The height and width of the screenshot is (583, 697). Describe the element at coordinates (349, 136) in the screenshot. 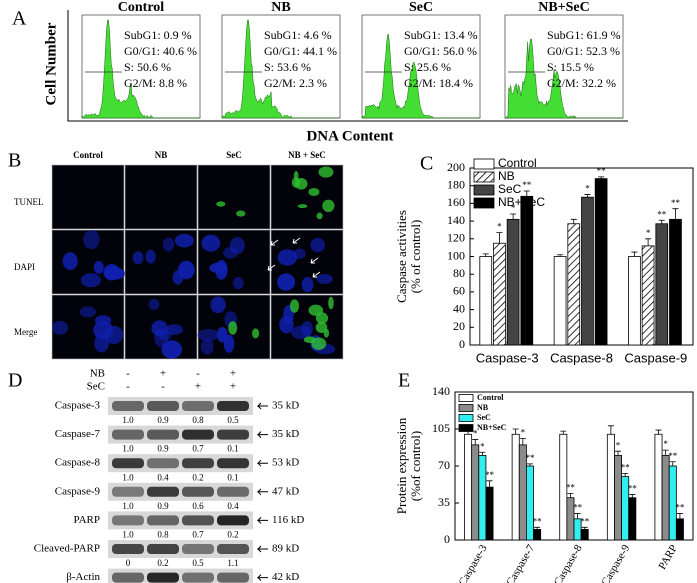

I see `x-axis-label: DNA Content` at that location.